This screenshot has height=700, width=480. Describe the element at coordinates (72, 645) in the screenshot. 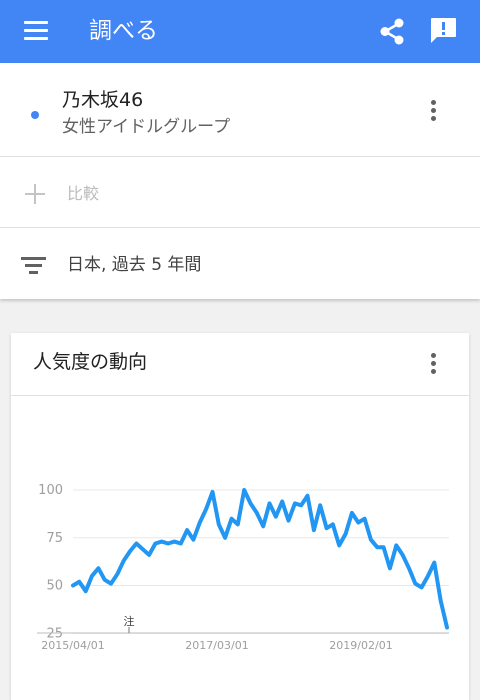

I see `x-tick-label: 2015/04/01` at that location.